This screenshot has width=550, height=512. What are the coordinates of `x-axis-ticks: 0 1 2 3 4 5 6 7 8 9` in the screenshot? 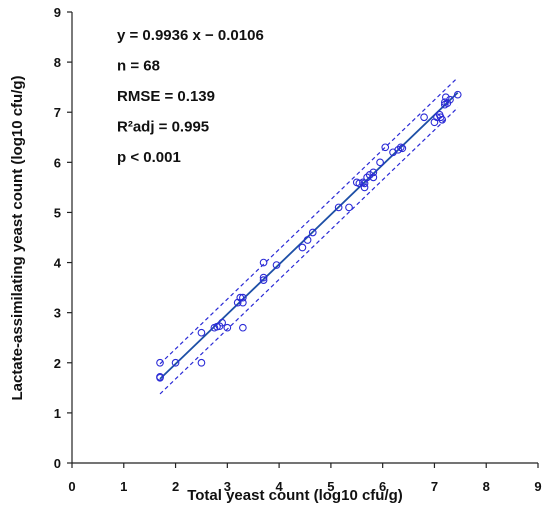 It's located at (305, 478).